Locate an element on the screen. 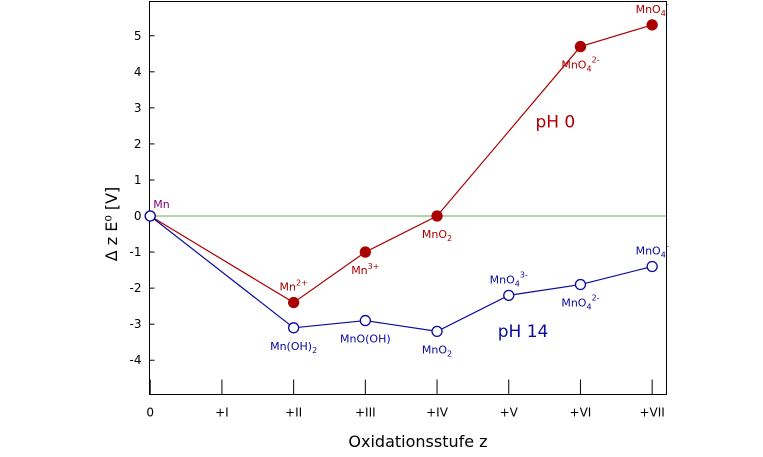 This screenshot has width=763, height=457. y-tick-label: 0 is located at coordinates (138, 216).